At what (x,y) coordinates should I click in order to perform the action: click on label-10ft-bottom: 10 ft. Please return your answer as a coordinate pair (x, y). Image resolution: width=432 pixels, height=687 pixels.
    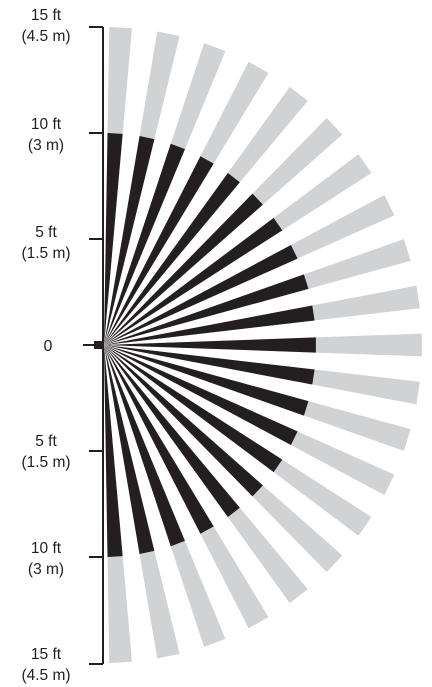
    Looking at the image, I should click on (46, 548).